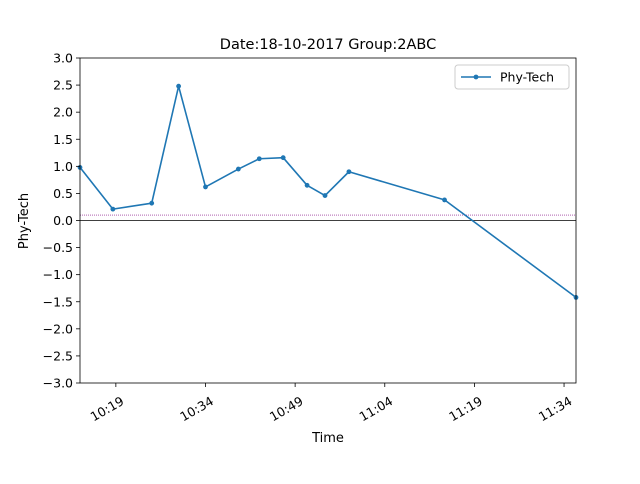 Image resolution: width=640 pixels, height=484 pixels. I want to click on y-tick-label: −1.5, so click(58, 301).